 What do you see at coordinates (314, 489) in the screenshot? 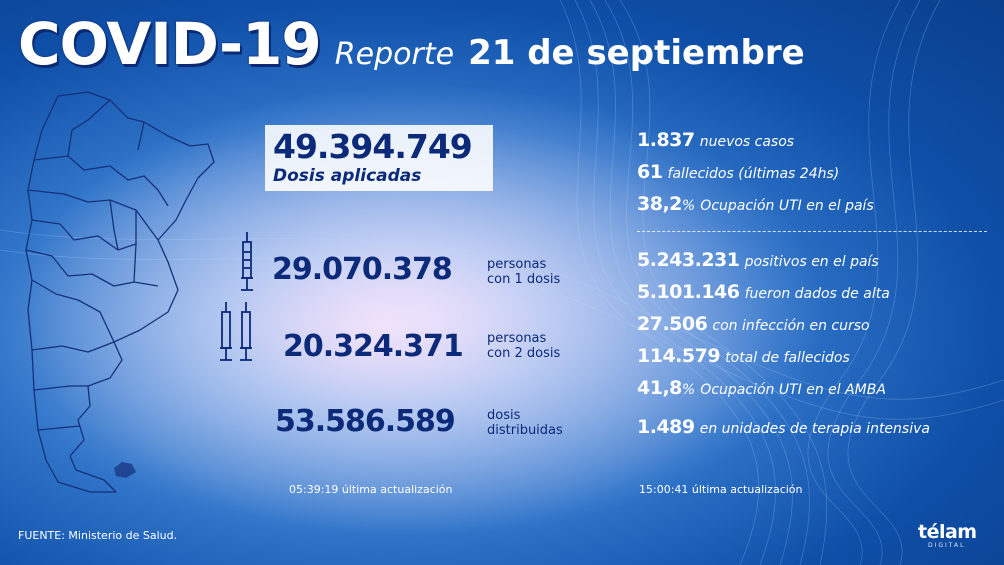
I see `vaccine-update-time: 05:39:19` at bounding box center [314, 489].